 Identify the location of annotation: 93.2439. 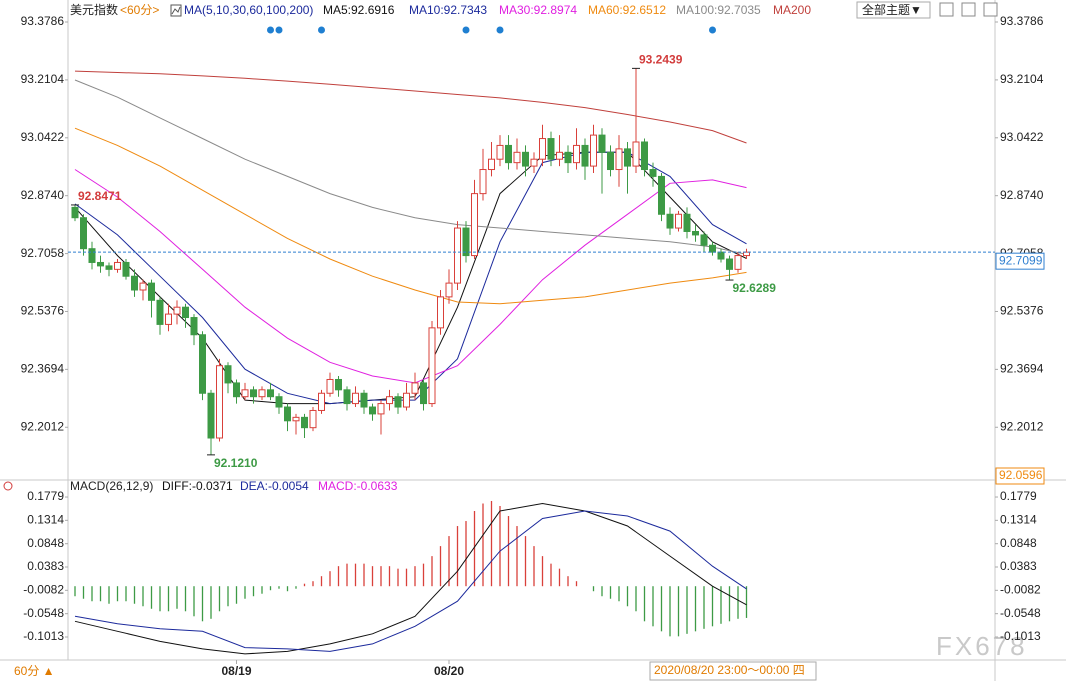
(661, 60).